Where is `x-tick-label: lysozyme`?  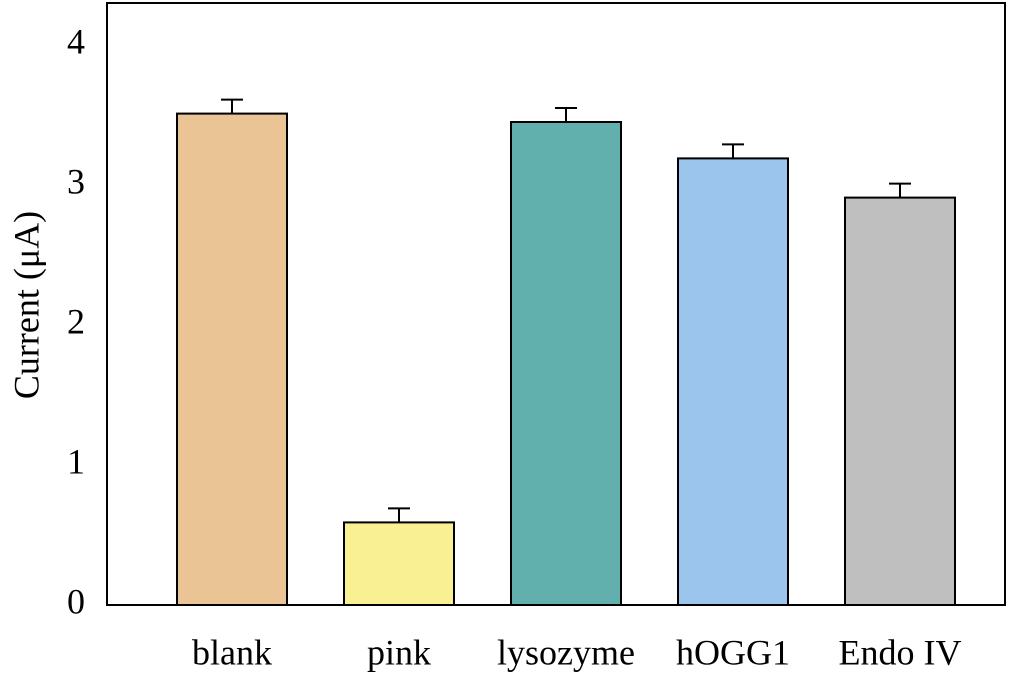
x-tick-label: lysozyme is located at coordinates (566, 652).